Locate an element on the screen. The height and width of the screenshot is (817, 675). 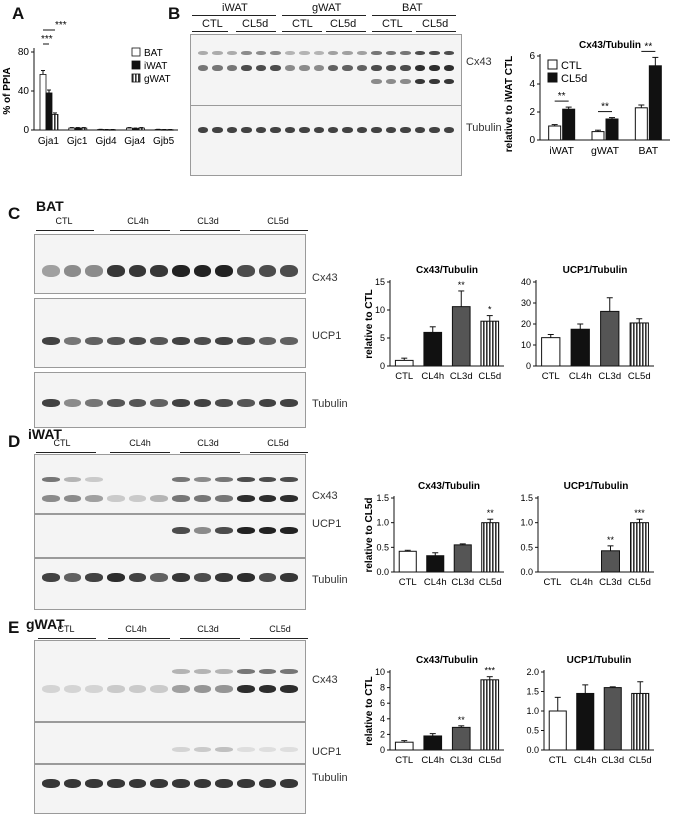
y-tick-label: 8 is located at coordinates (382, 688).